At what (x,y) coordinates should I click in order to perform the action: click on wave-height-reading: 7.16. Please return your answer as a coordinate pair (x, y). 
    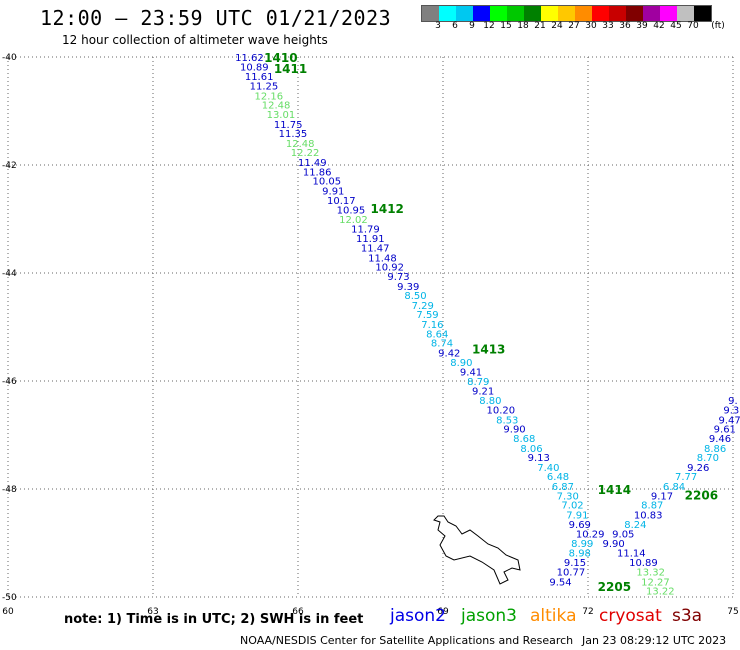
    Looking at the image, I should click on (432, 325).